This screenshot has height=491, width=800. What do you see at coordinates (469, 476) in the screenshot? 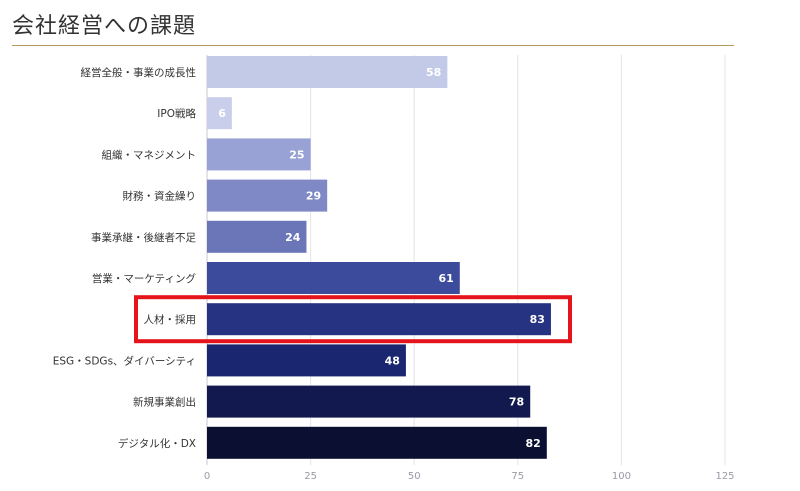
I see `x-axis-ticks: 0 25 50 75 100 125` at bounding box center [469, 476].